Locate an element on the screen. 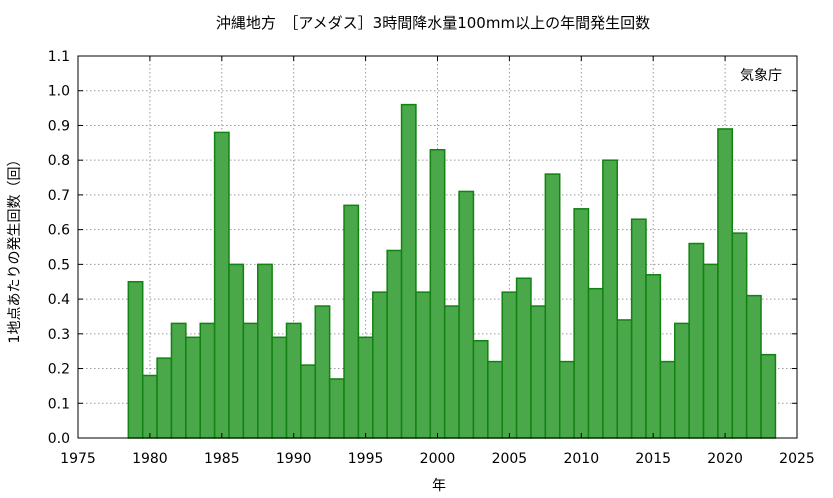  bar-1987 is located at coordinates (250, 380).